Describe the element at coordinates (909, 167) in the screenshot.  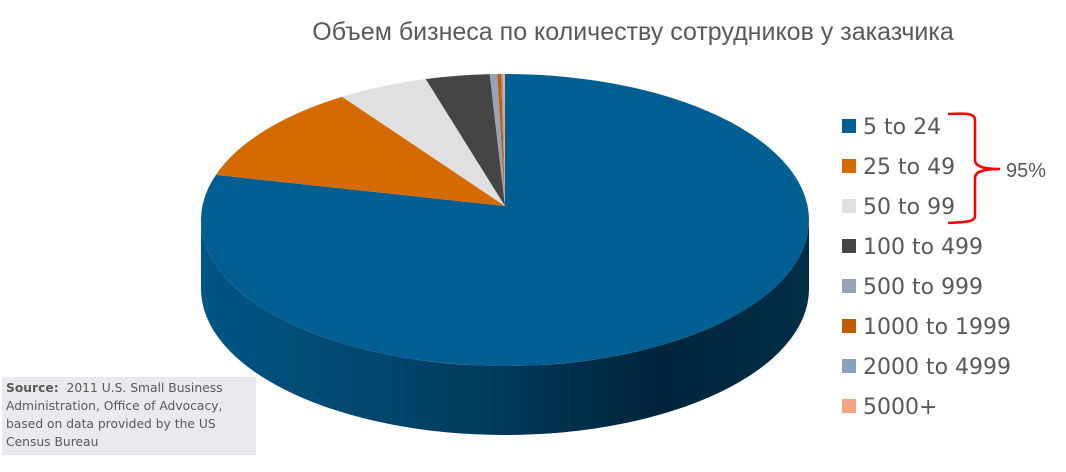
I see `legend-label: 25 to 49` at that location.